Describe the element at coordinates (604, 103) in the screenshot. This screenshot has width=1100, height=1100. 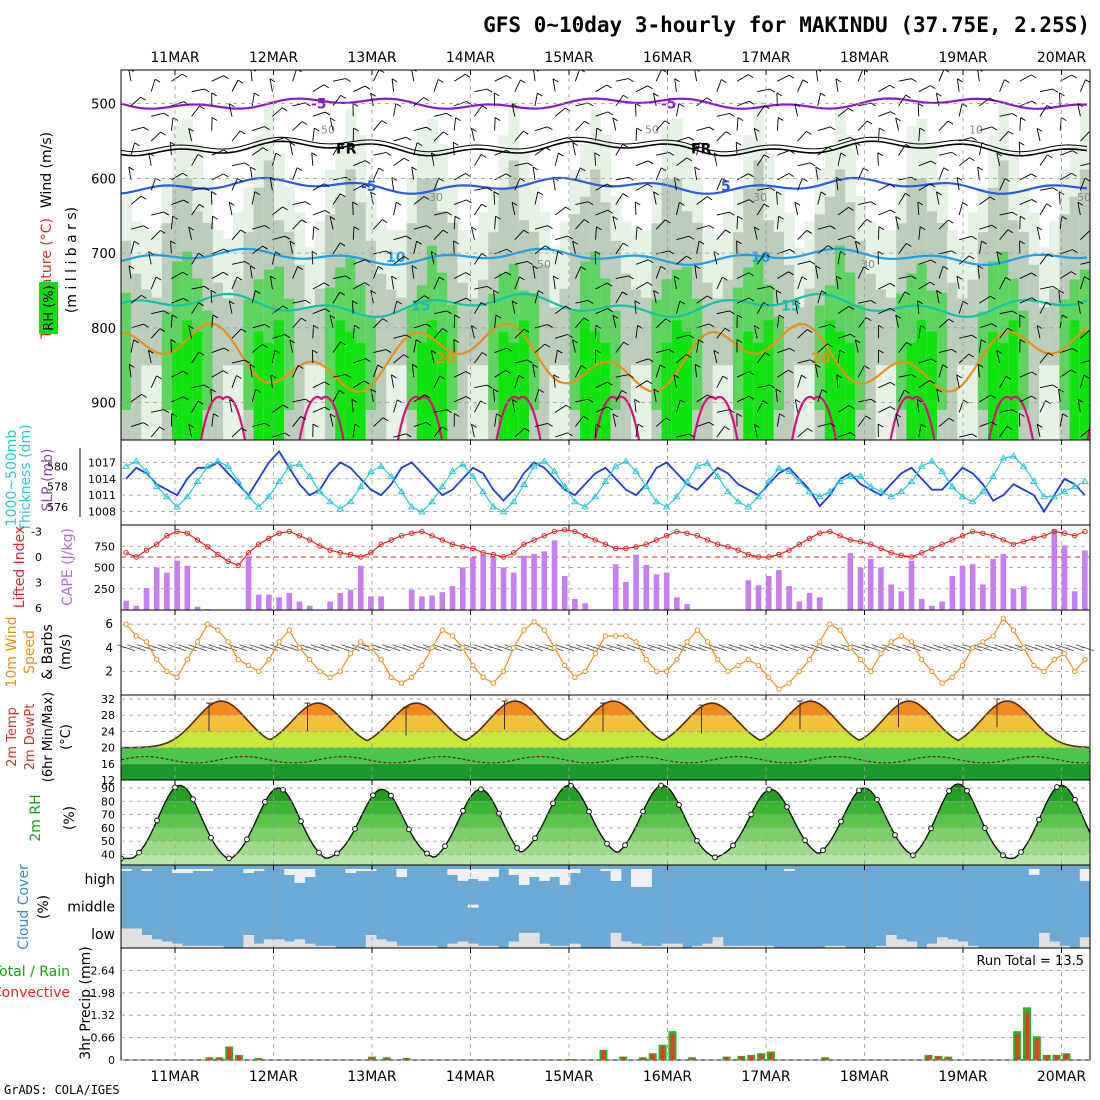
I see `isotherm-line` at that location.